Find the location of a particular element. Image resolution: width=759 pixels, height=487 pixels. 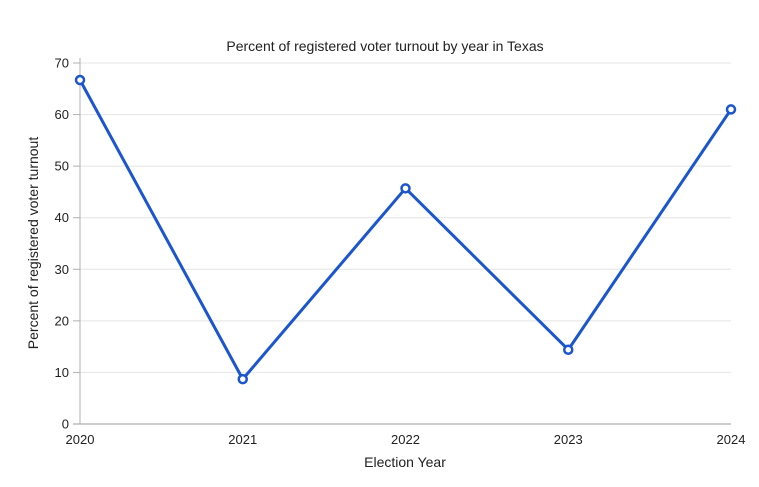

x-tick-label: 2023 is located at coordinates (568, 439).